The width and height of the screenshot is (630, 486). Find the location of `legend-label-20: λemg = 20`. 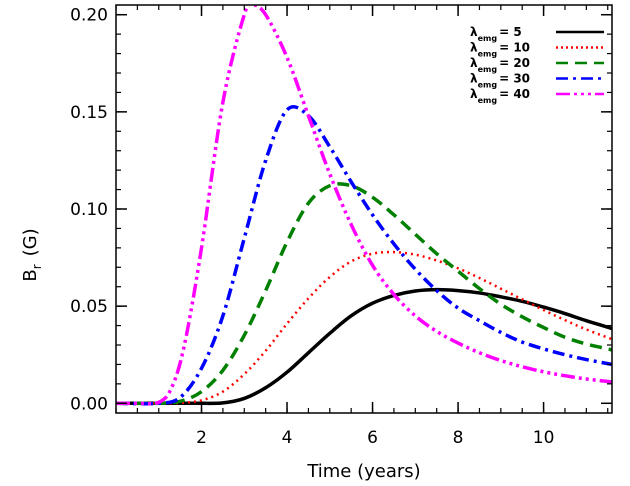

legend-label-20: λemg = 20 is located at coordinates (500, 65).